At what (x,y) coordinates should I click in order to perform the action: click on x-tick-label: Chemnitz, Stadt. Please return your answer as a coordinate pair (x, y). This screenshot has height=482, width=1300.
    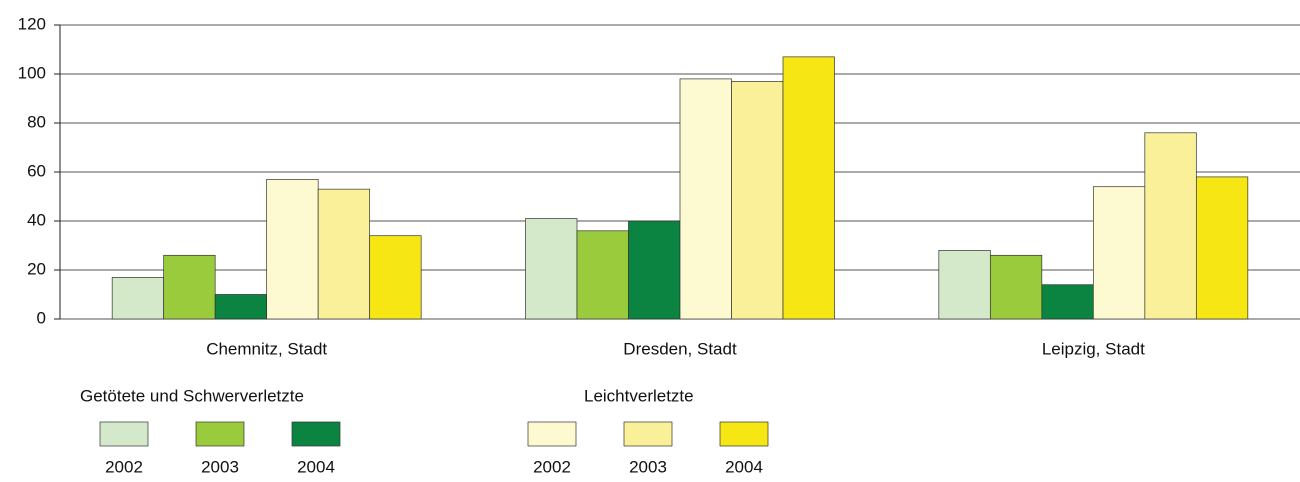
    Looking at the image, I should click on (266, 348).